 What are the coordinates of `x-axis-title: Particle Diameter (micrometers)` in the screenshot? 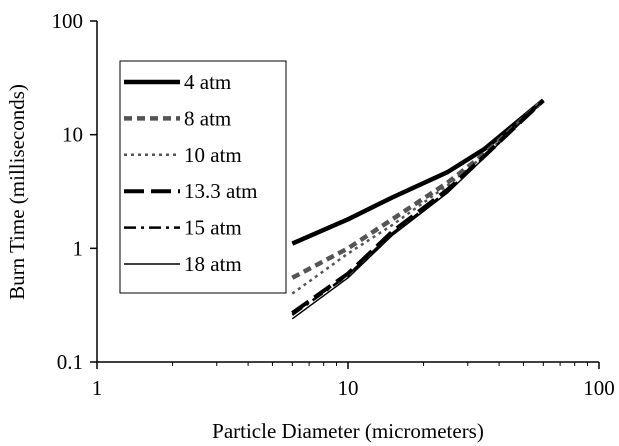 It's located at (348, 431).